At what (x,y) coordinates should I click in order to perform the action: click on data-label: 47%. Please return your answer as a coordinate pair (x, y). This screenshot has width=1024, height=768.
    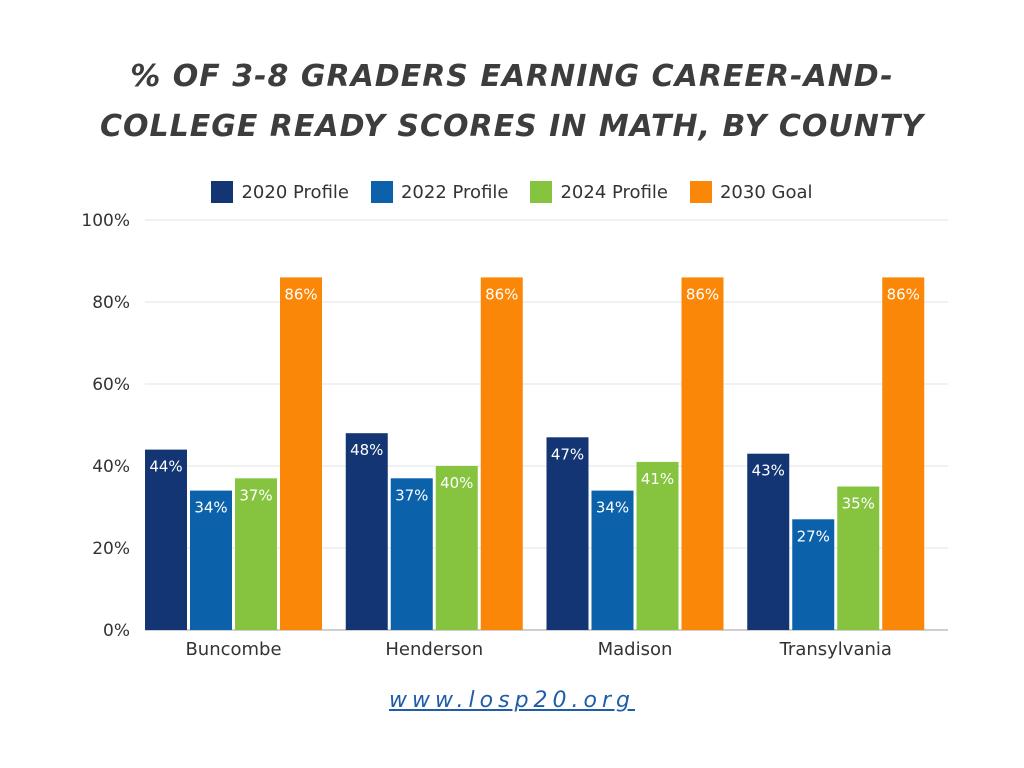
    Looking at the image, I should click on (567, 454).